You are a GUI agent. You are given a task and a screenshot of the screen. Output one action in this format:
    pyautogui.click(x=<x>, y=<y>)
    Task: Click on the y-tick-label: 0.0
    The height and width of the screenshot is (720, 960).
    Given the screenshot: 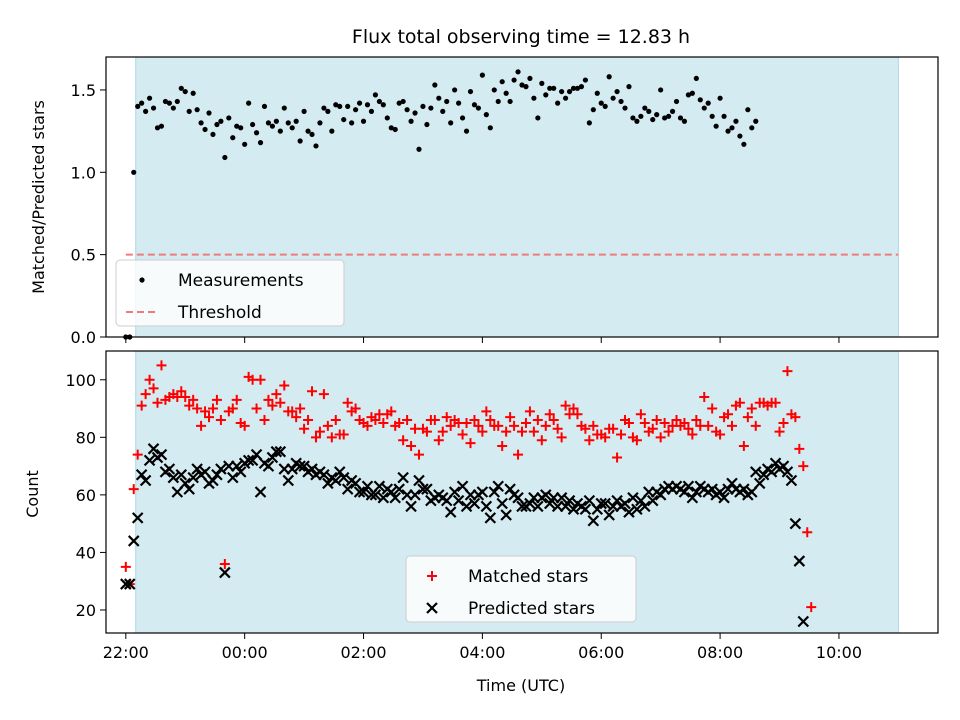 What is the action you would take?
    pyautogui.click(x=83, y=337)
    